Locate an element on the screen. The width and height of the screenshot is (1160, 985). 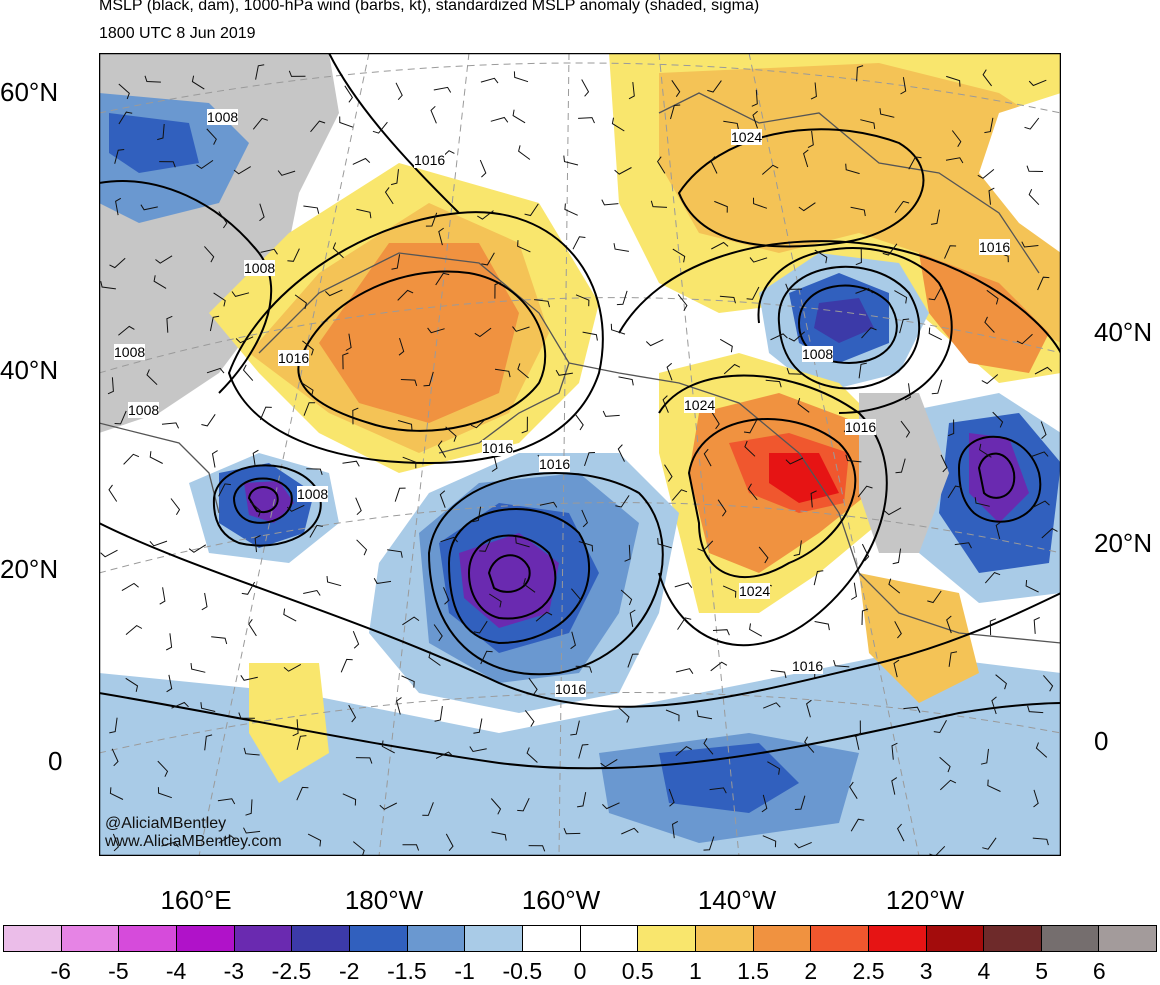
lat-label-40n: 40°N is located at coordinates (29, 370).